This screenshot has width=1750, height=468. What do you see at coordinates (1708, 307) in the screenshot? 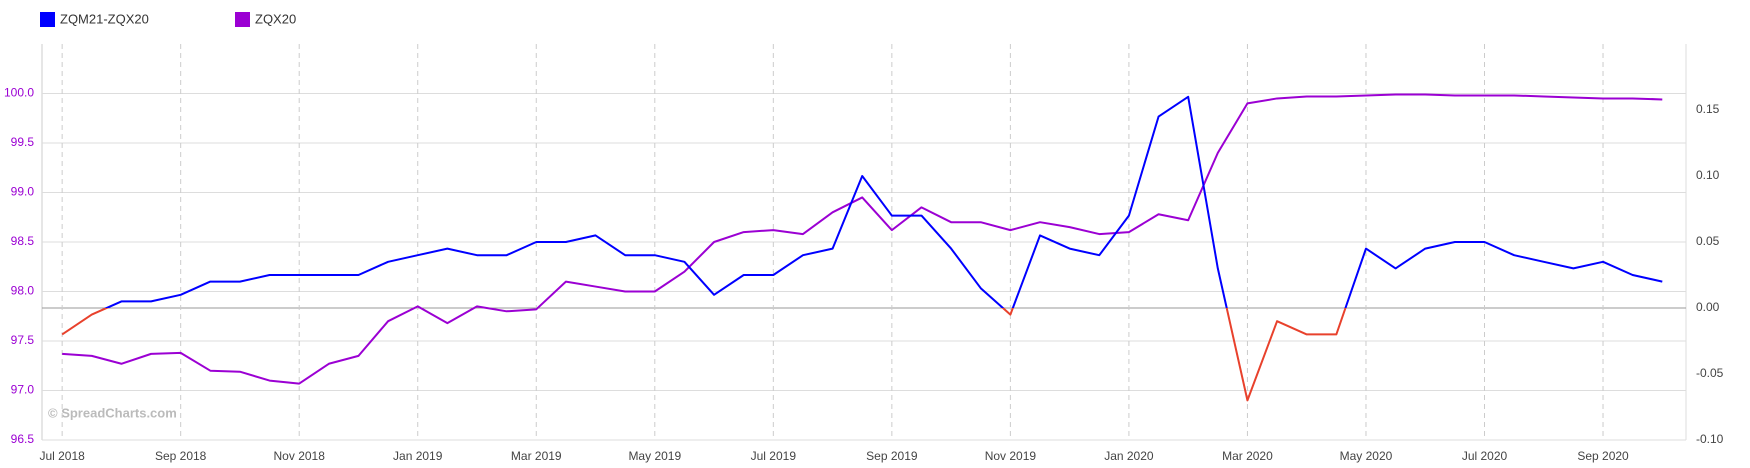
I see `y2-tick-label: 0.00` at bounding box center [1708, 307].